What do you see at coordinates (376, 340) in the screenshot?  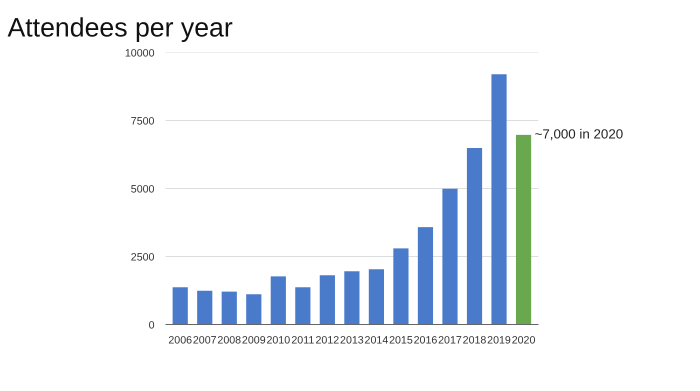 I see `x-tick-label: 2014` at bounding box center [376, 340].